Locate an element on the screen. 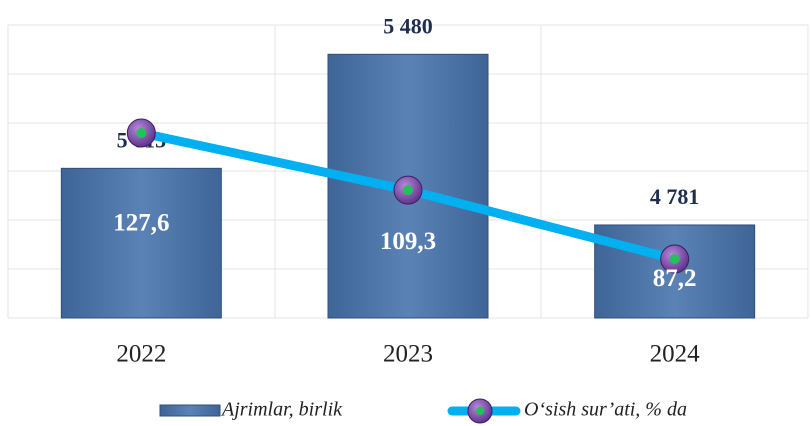 The height and width of the screenshot is (426, 811). x-tick-label: 2022 is located at coordinates (141, 354).